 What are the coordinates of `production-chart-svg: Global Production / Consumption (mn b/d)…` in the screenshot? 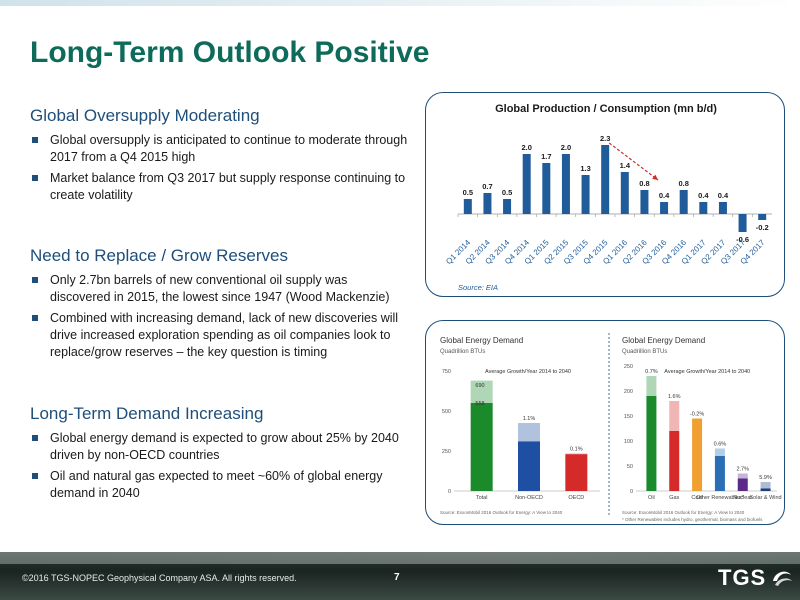 It's located at (608, 197).